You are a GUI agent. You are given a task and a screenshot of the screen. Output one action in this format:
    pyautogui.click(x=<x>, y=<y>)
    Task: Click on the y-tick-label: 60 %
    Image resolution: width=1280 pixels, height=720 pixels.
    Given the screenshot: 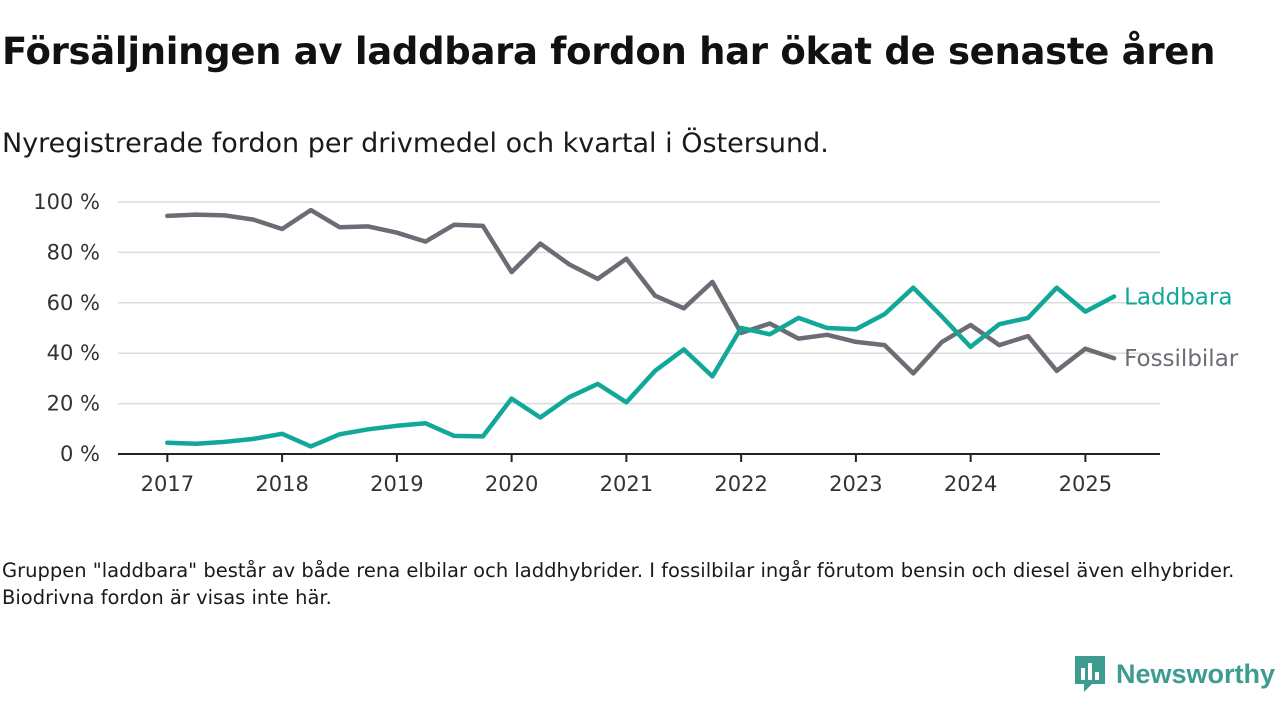 What is the action you would take?
    pyautogui.click(x=73, y=303)
    